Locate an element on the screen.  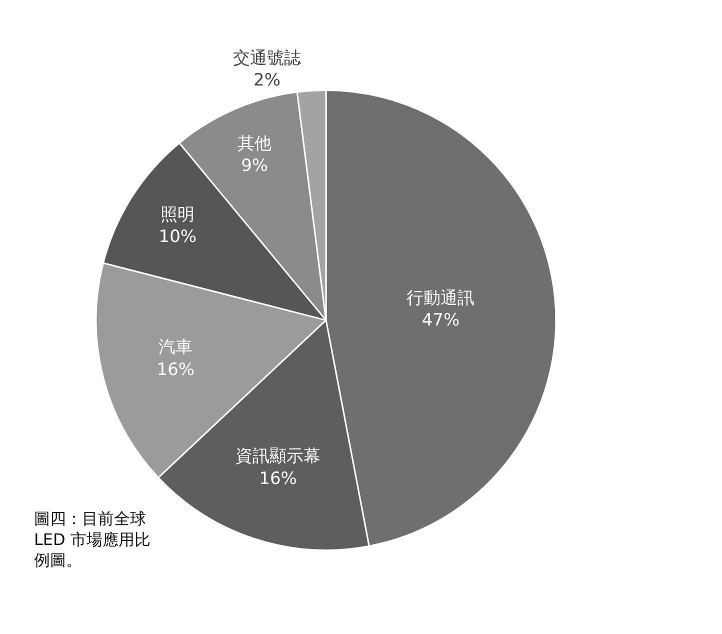
slice-label: 資訊顯示幕 is located at coordinates (278, 456).